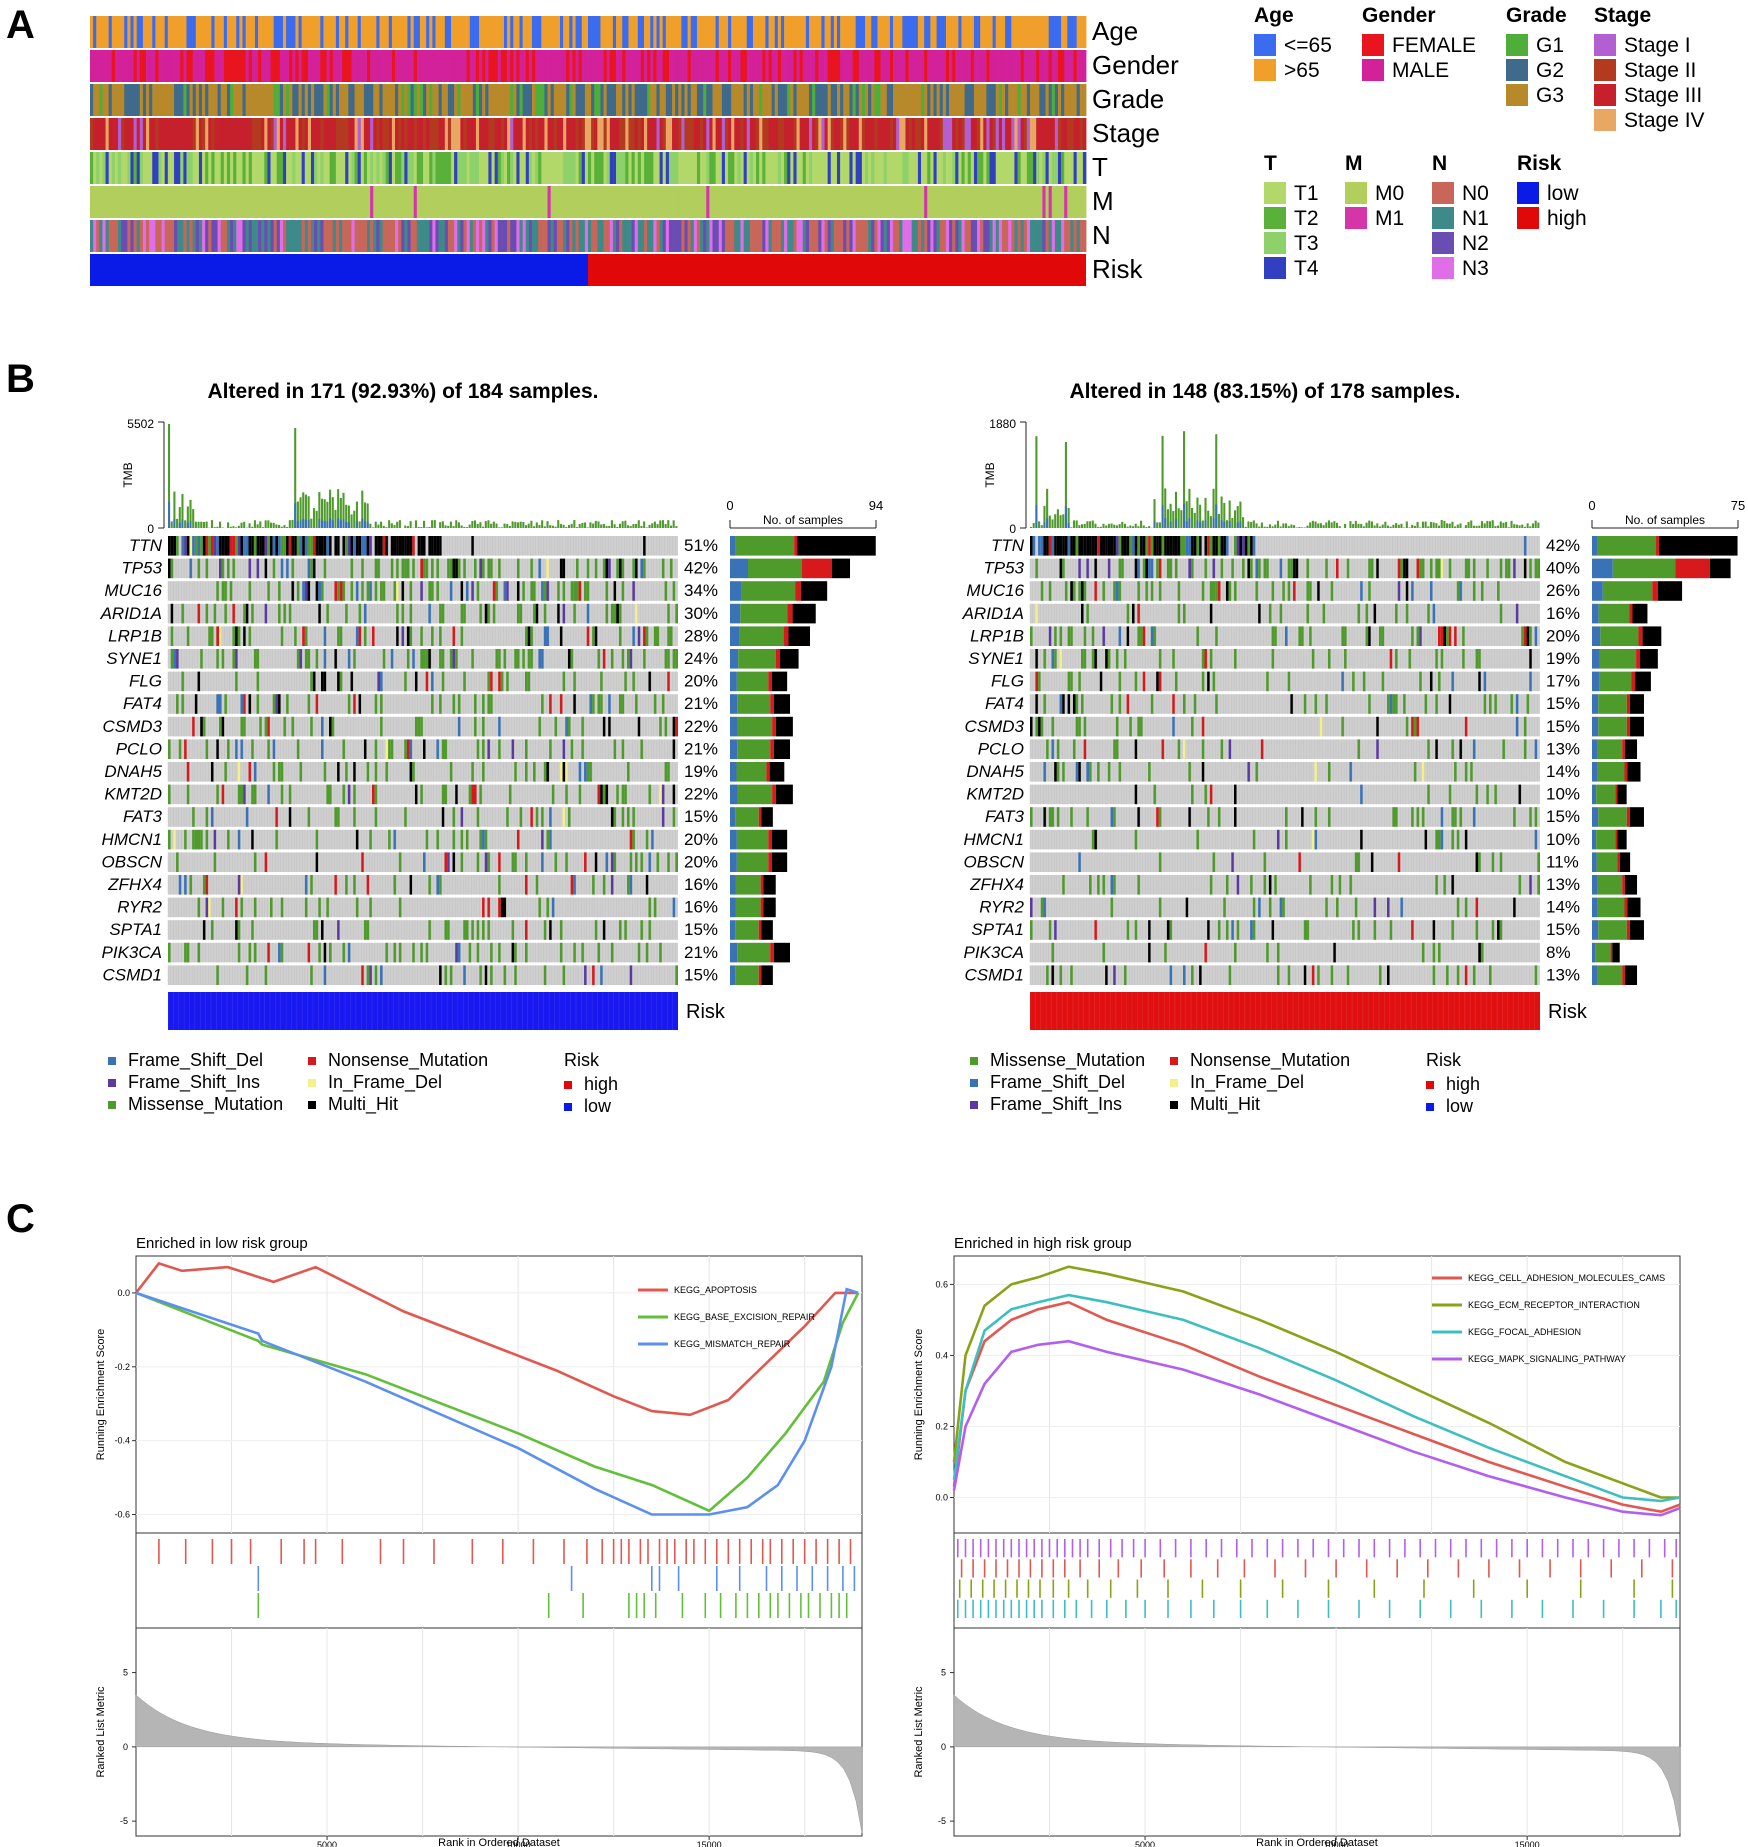 Image resolution: width=1748 pixels, height=1847 pixels. I want to click on risk-high-block, so click(837, 270).